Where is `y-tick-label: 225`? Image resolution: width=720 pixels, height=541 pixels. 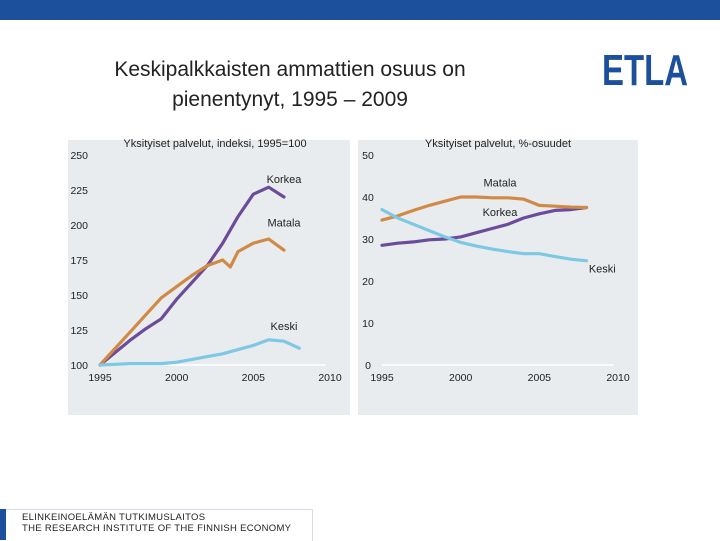 y-tick-label: 225 is located at coordinates (79, 191).